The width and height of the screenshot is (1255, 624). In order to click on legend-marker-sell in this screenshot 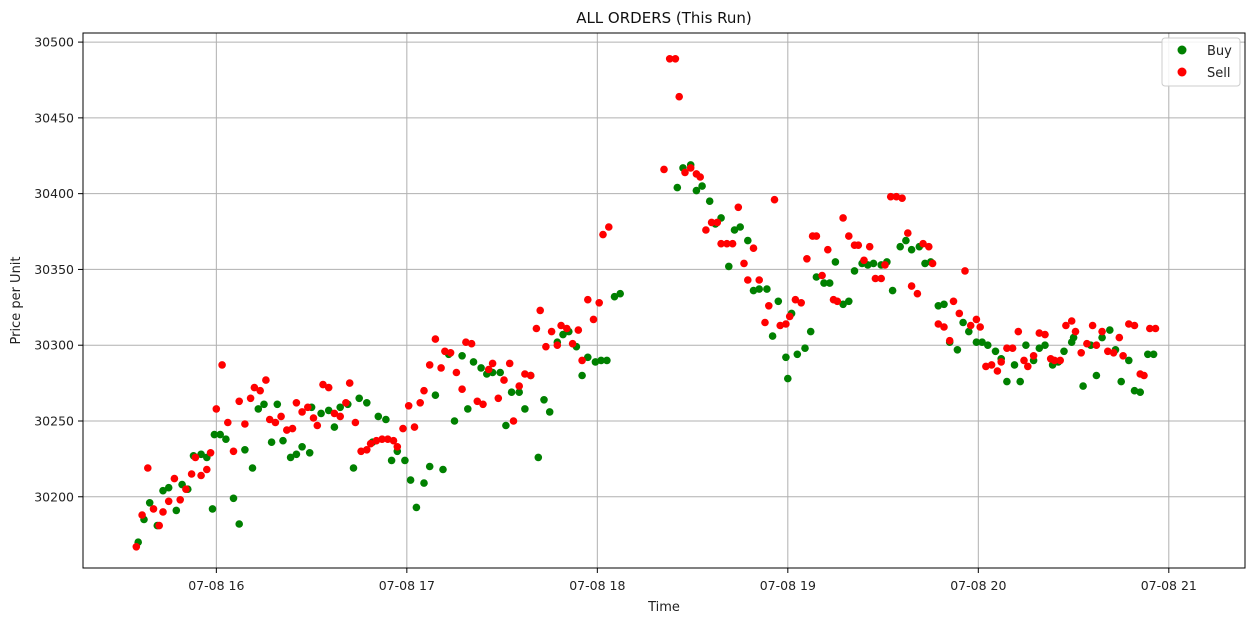, I will do `click(1182, 72)`.